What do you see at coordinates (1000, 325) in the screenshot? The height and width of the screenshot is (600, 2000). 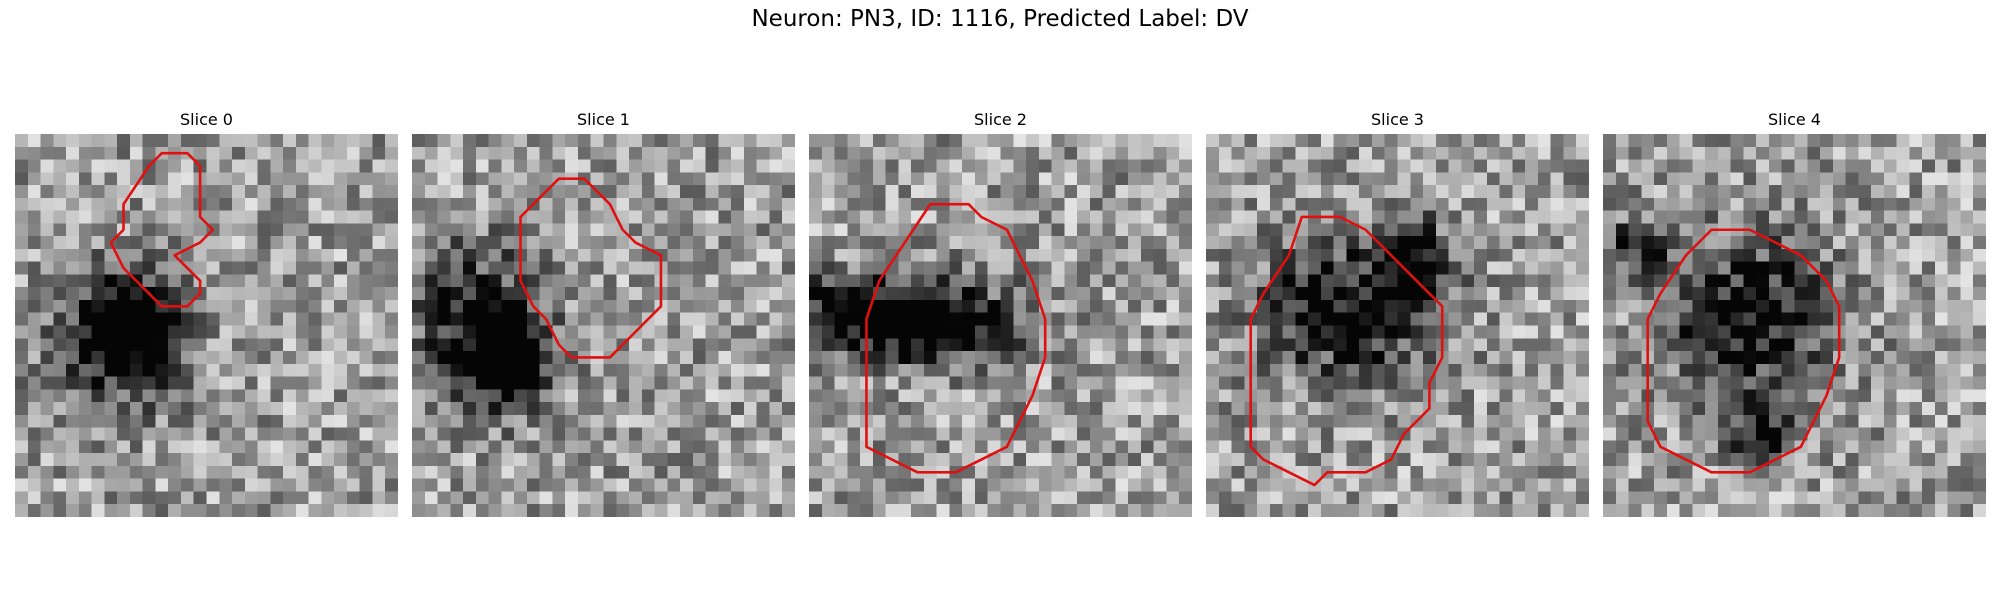 I see `pixel-grid` at bounding box center [1000, 325].